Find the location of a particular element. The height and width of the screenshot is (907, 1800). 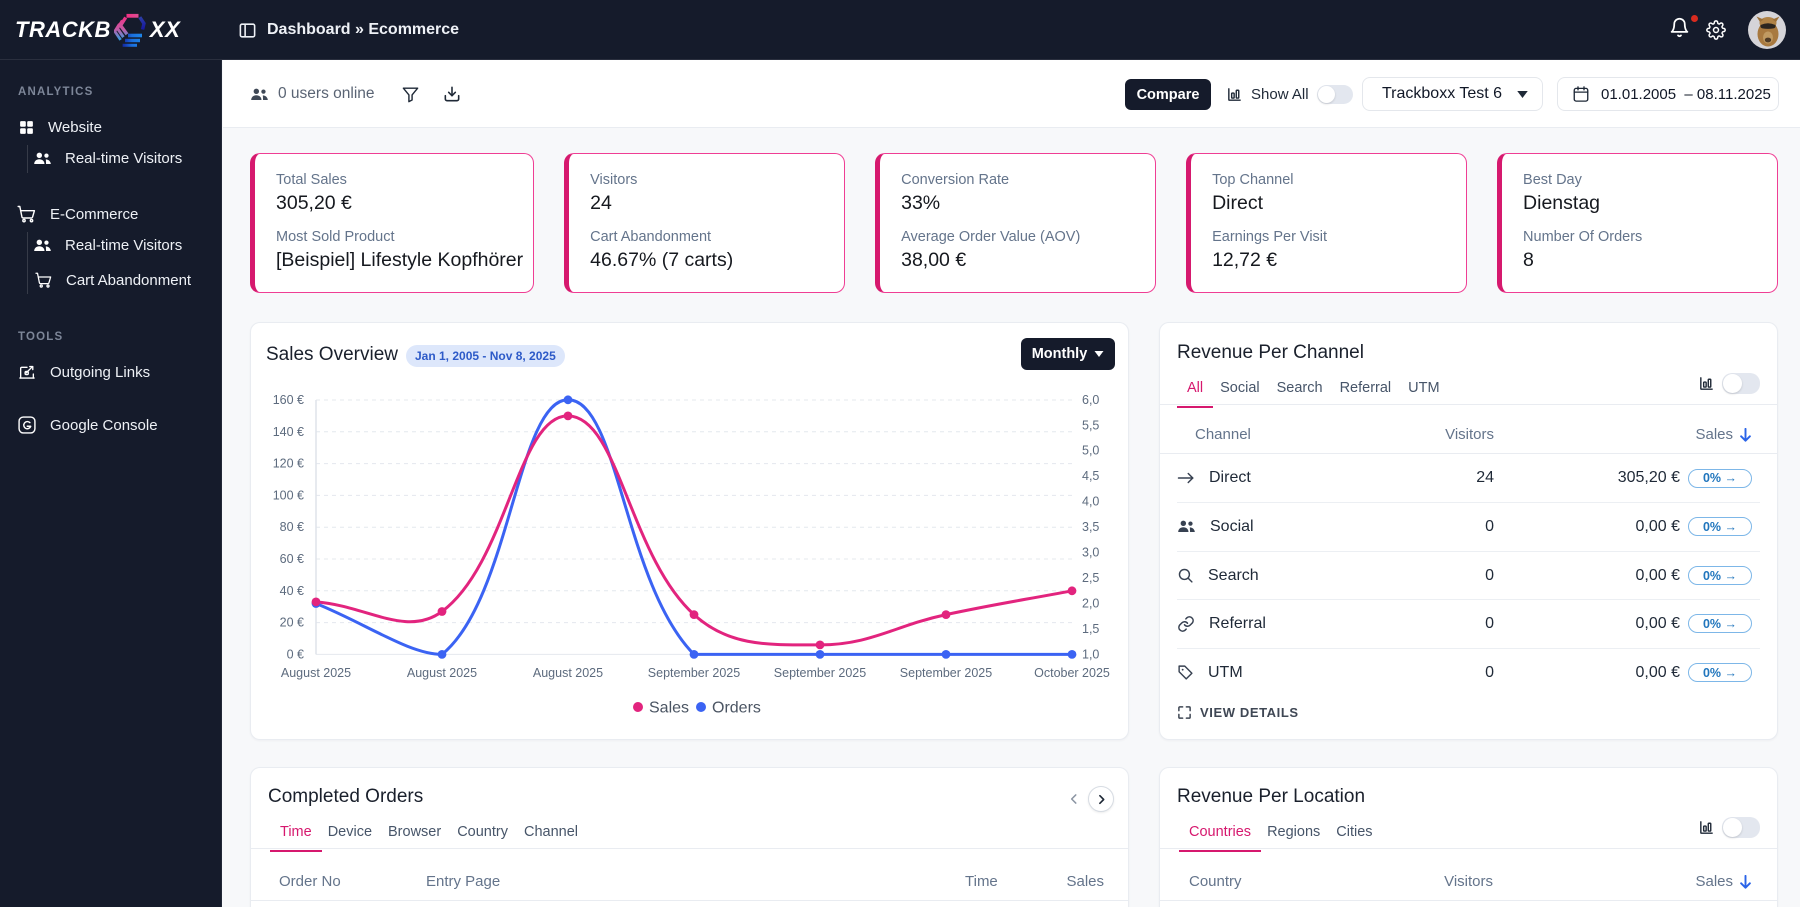

svg-text: 80 € is located at coordinates (292, 527).